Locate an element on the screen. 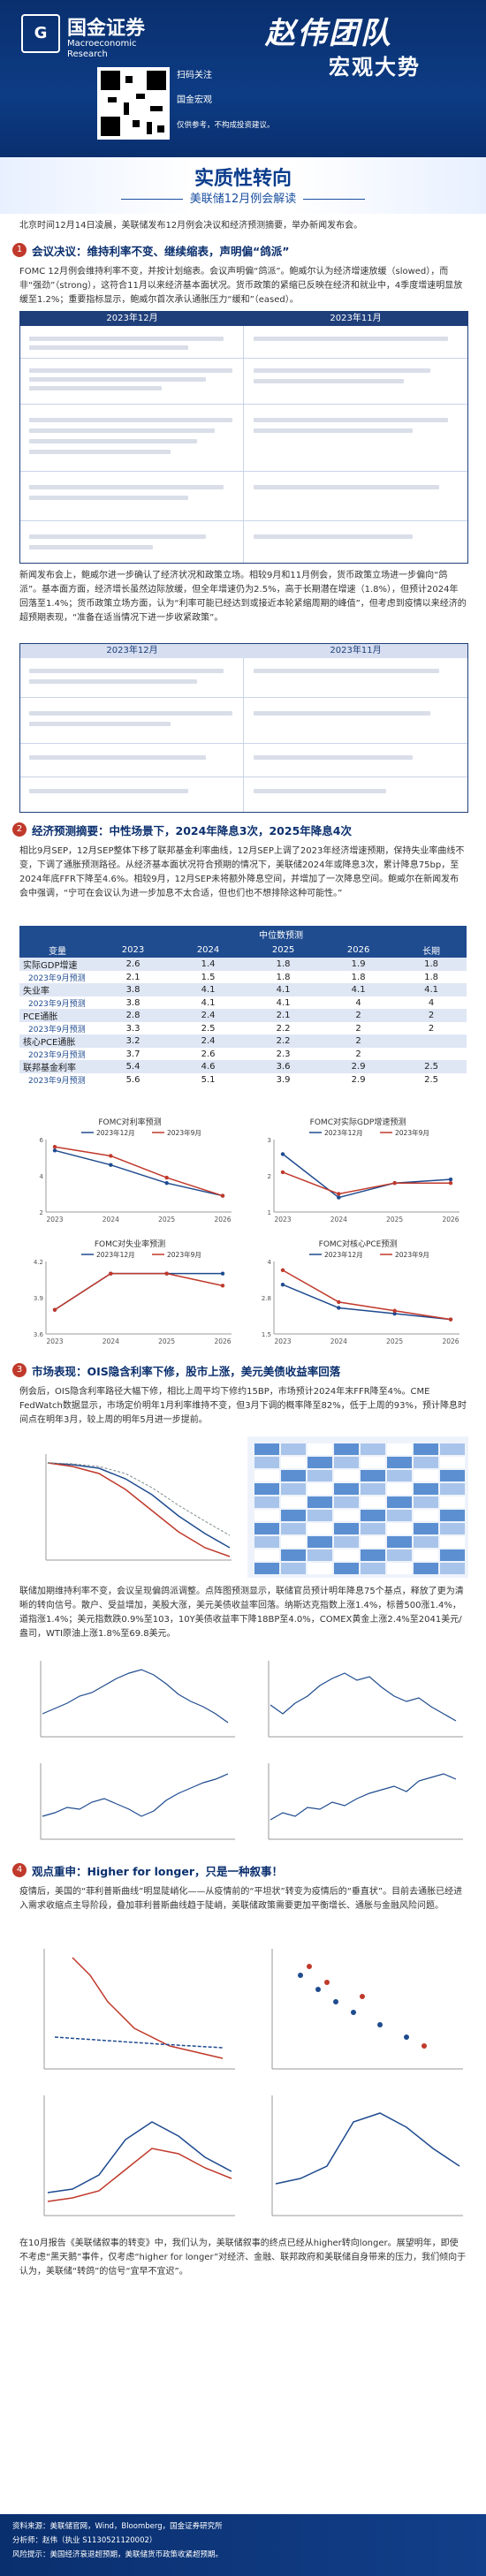 The width and height of the screenshot is (486, 2576). sep-cell: 2.6 is located at coordinates (209, 1054).